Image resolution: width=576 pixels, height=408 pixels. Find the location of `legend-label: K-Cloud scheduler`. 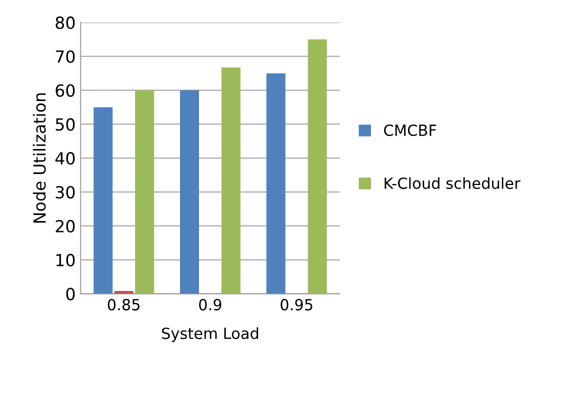

legend-label: K-Cloud scheduler is located at coordinates (452, 183).